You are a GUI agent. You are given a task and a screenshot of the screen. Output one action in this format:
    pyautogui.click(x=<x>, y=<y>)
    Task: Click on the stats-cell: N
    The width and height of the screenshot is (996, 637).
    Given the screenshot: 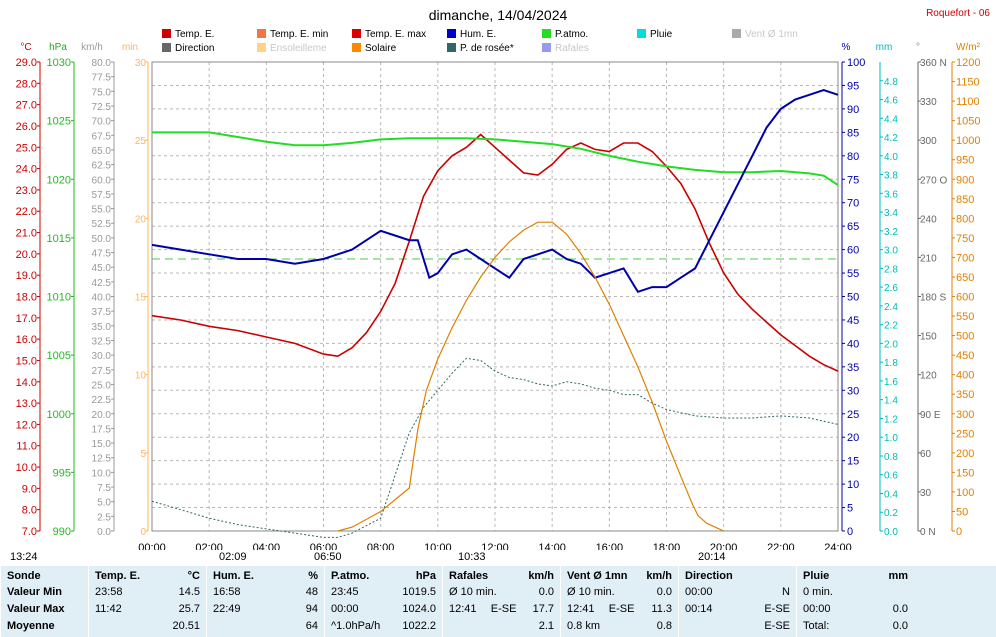 What is the action you would take?
    pyautogui.click(x=786, y=592)
    